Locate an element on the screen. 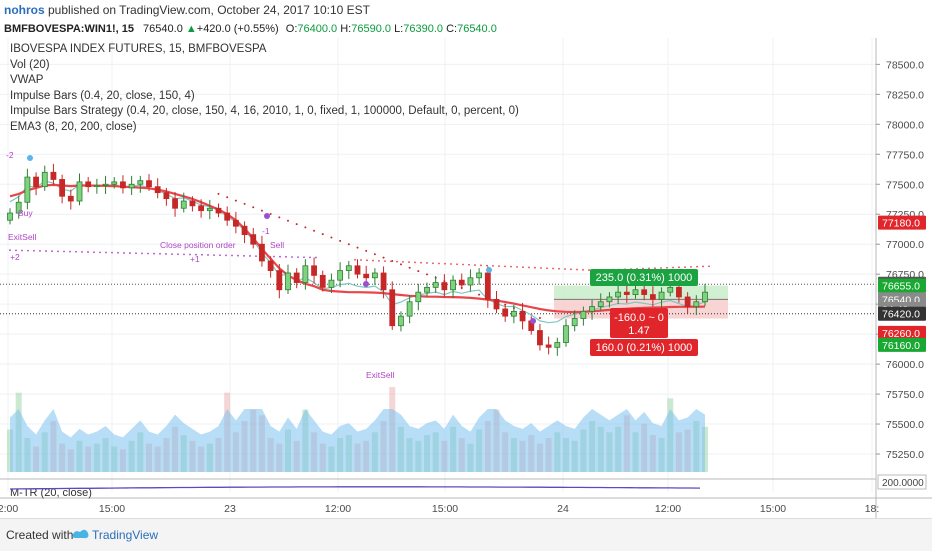  price-label: 76420.0 is located at coordinates (901, 315).